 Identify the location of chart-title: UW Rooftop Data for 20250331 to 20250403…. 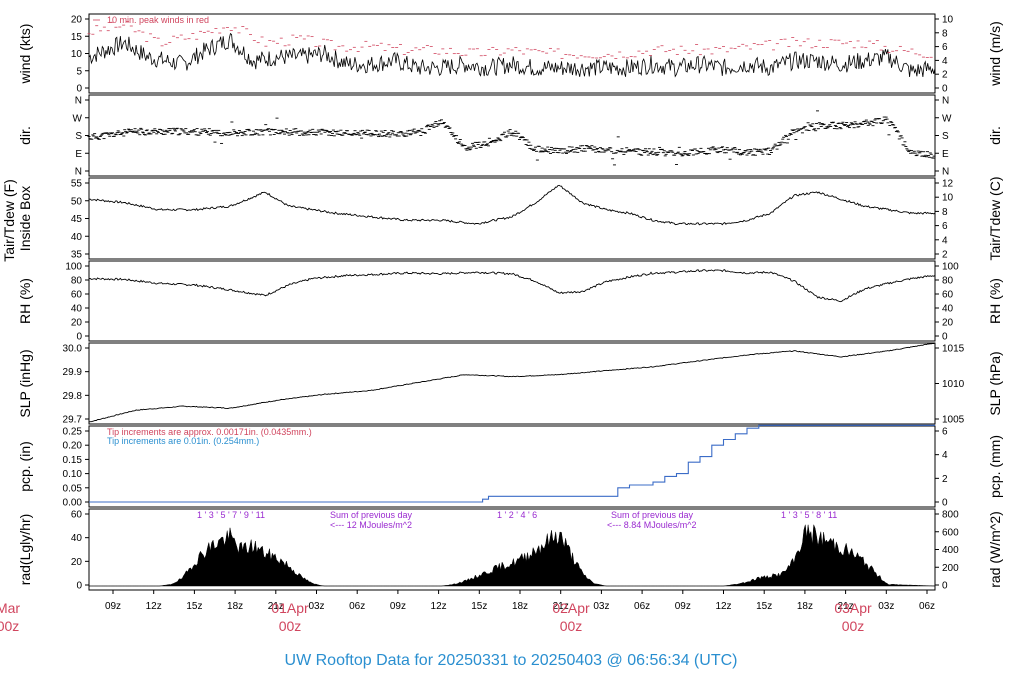
(511, 660).